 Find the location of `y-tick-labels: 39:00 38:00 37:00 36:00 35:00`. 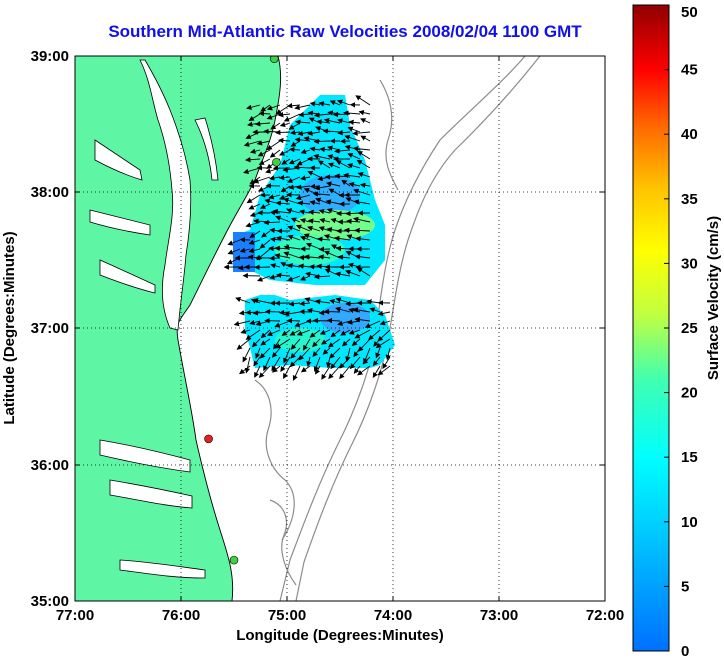

y-tick-labels: 39:00 38:00 37:00 36:00 35:00 is located at coordinates (50, 329).